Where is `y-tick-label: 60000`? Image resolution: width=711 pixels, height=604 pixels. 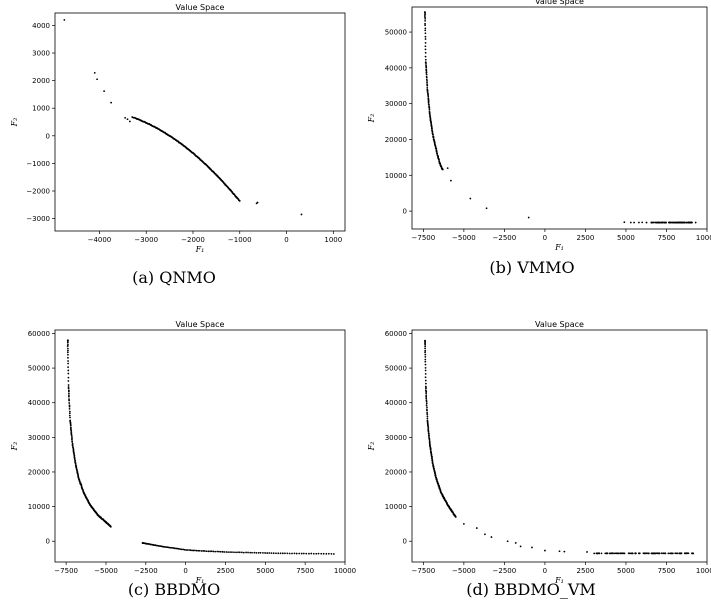
y-tick-label: 60000 is located at coordinates (39, 334).